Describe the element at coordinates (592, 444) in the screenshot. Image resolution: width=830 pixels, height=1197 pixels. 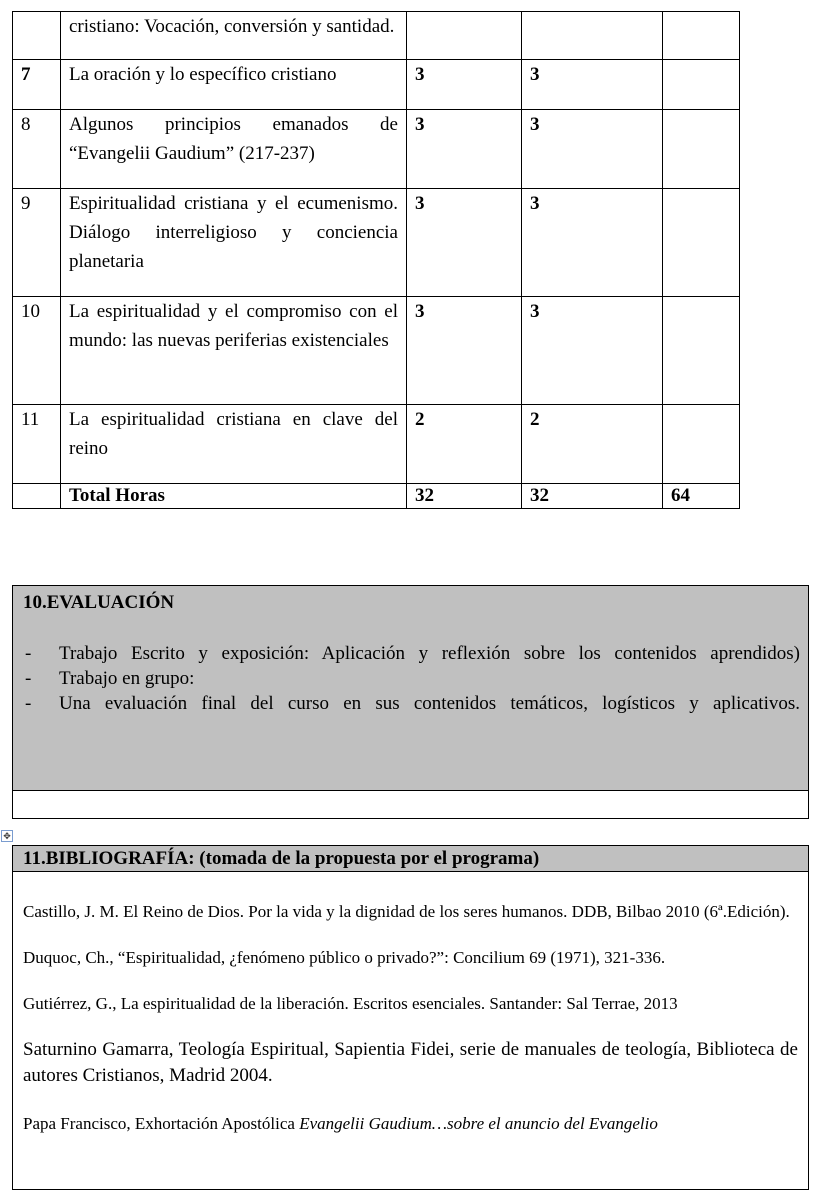
I see `row-hours-b: 2` at that location.